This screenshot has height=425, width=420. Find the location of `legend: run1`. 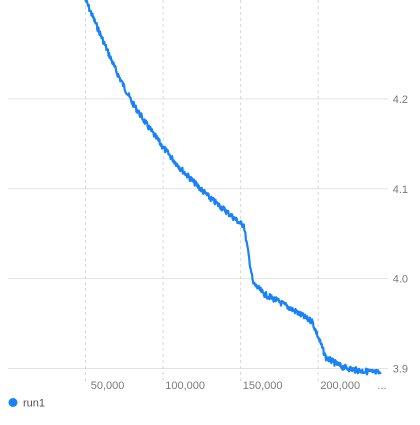

legend: run1 is located at coordinates (27, 404).